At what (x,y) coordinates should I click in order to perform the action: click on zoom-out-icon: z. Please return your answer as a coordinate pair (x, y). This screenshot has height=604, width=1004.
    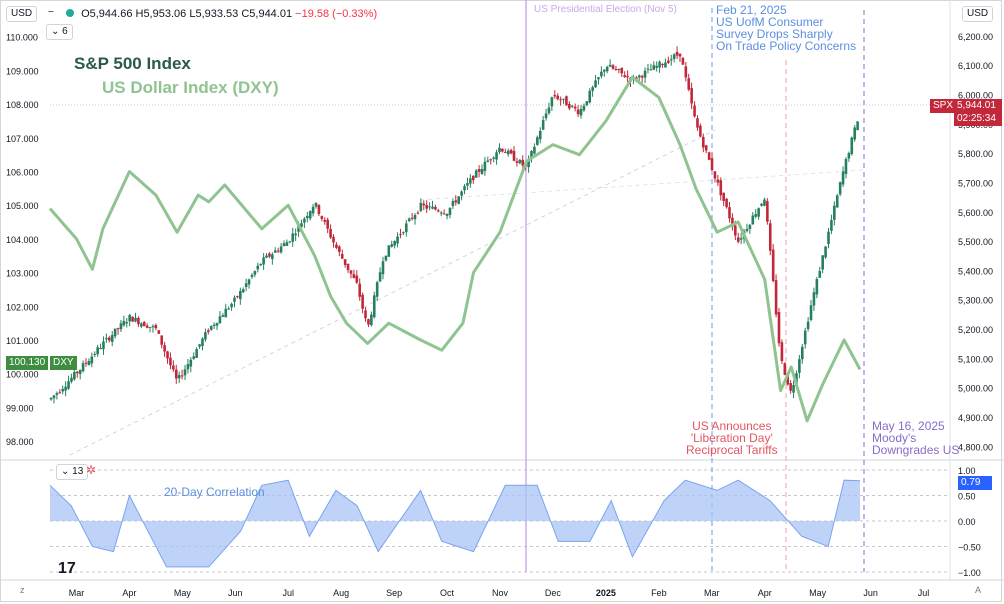
    Looking at the image, I should click on (22, 590).